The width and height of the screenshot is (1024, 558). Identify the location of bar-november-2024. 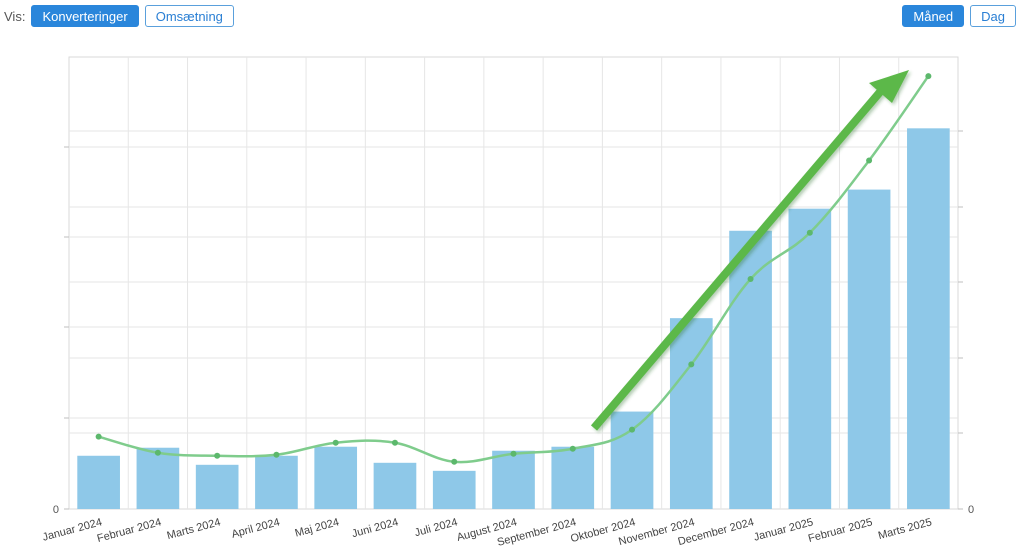
(691, 413).